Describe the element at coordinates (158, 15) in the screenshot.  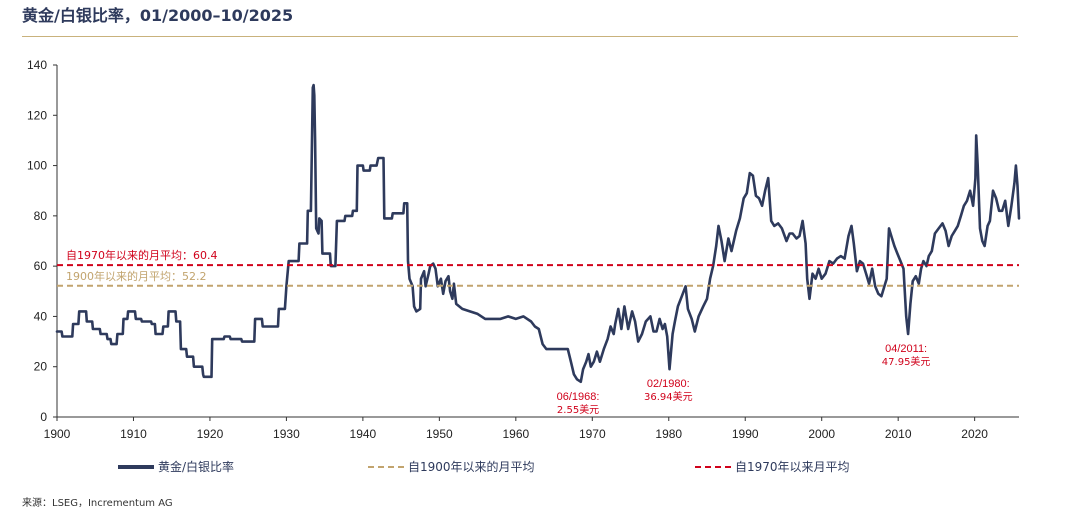
I see `chart-title: 黄金/白银比率，01/2000–10/2025` at that location.